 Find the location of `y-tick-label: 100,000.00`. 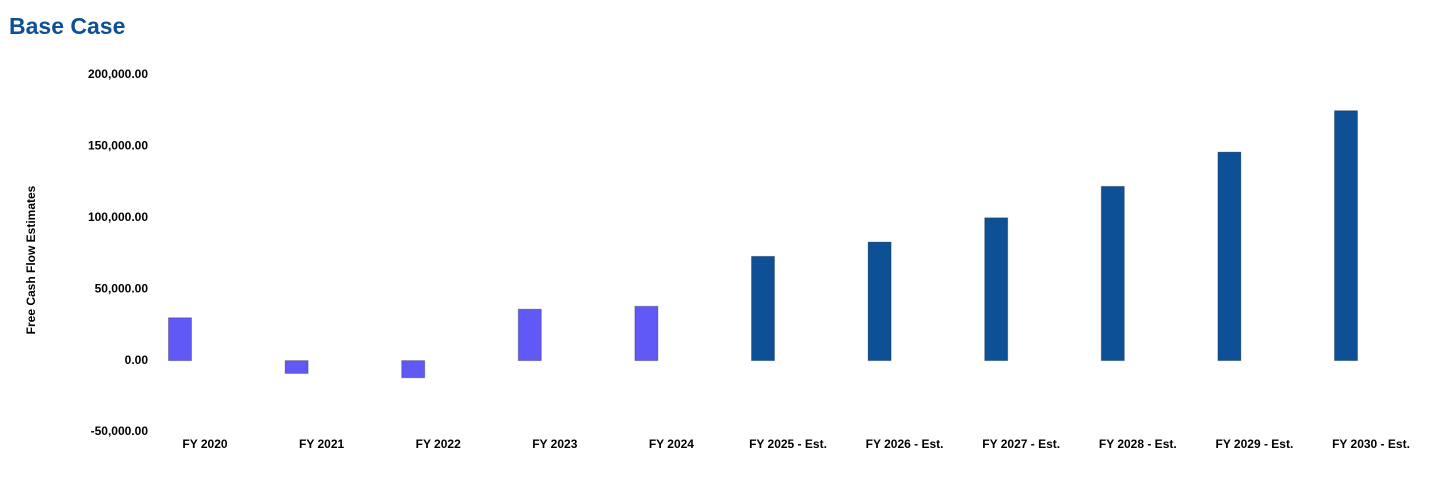

y-tick-label: 100,000.00 is located at coordinates (118, 217).